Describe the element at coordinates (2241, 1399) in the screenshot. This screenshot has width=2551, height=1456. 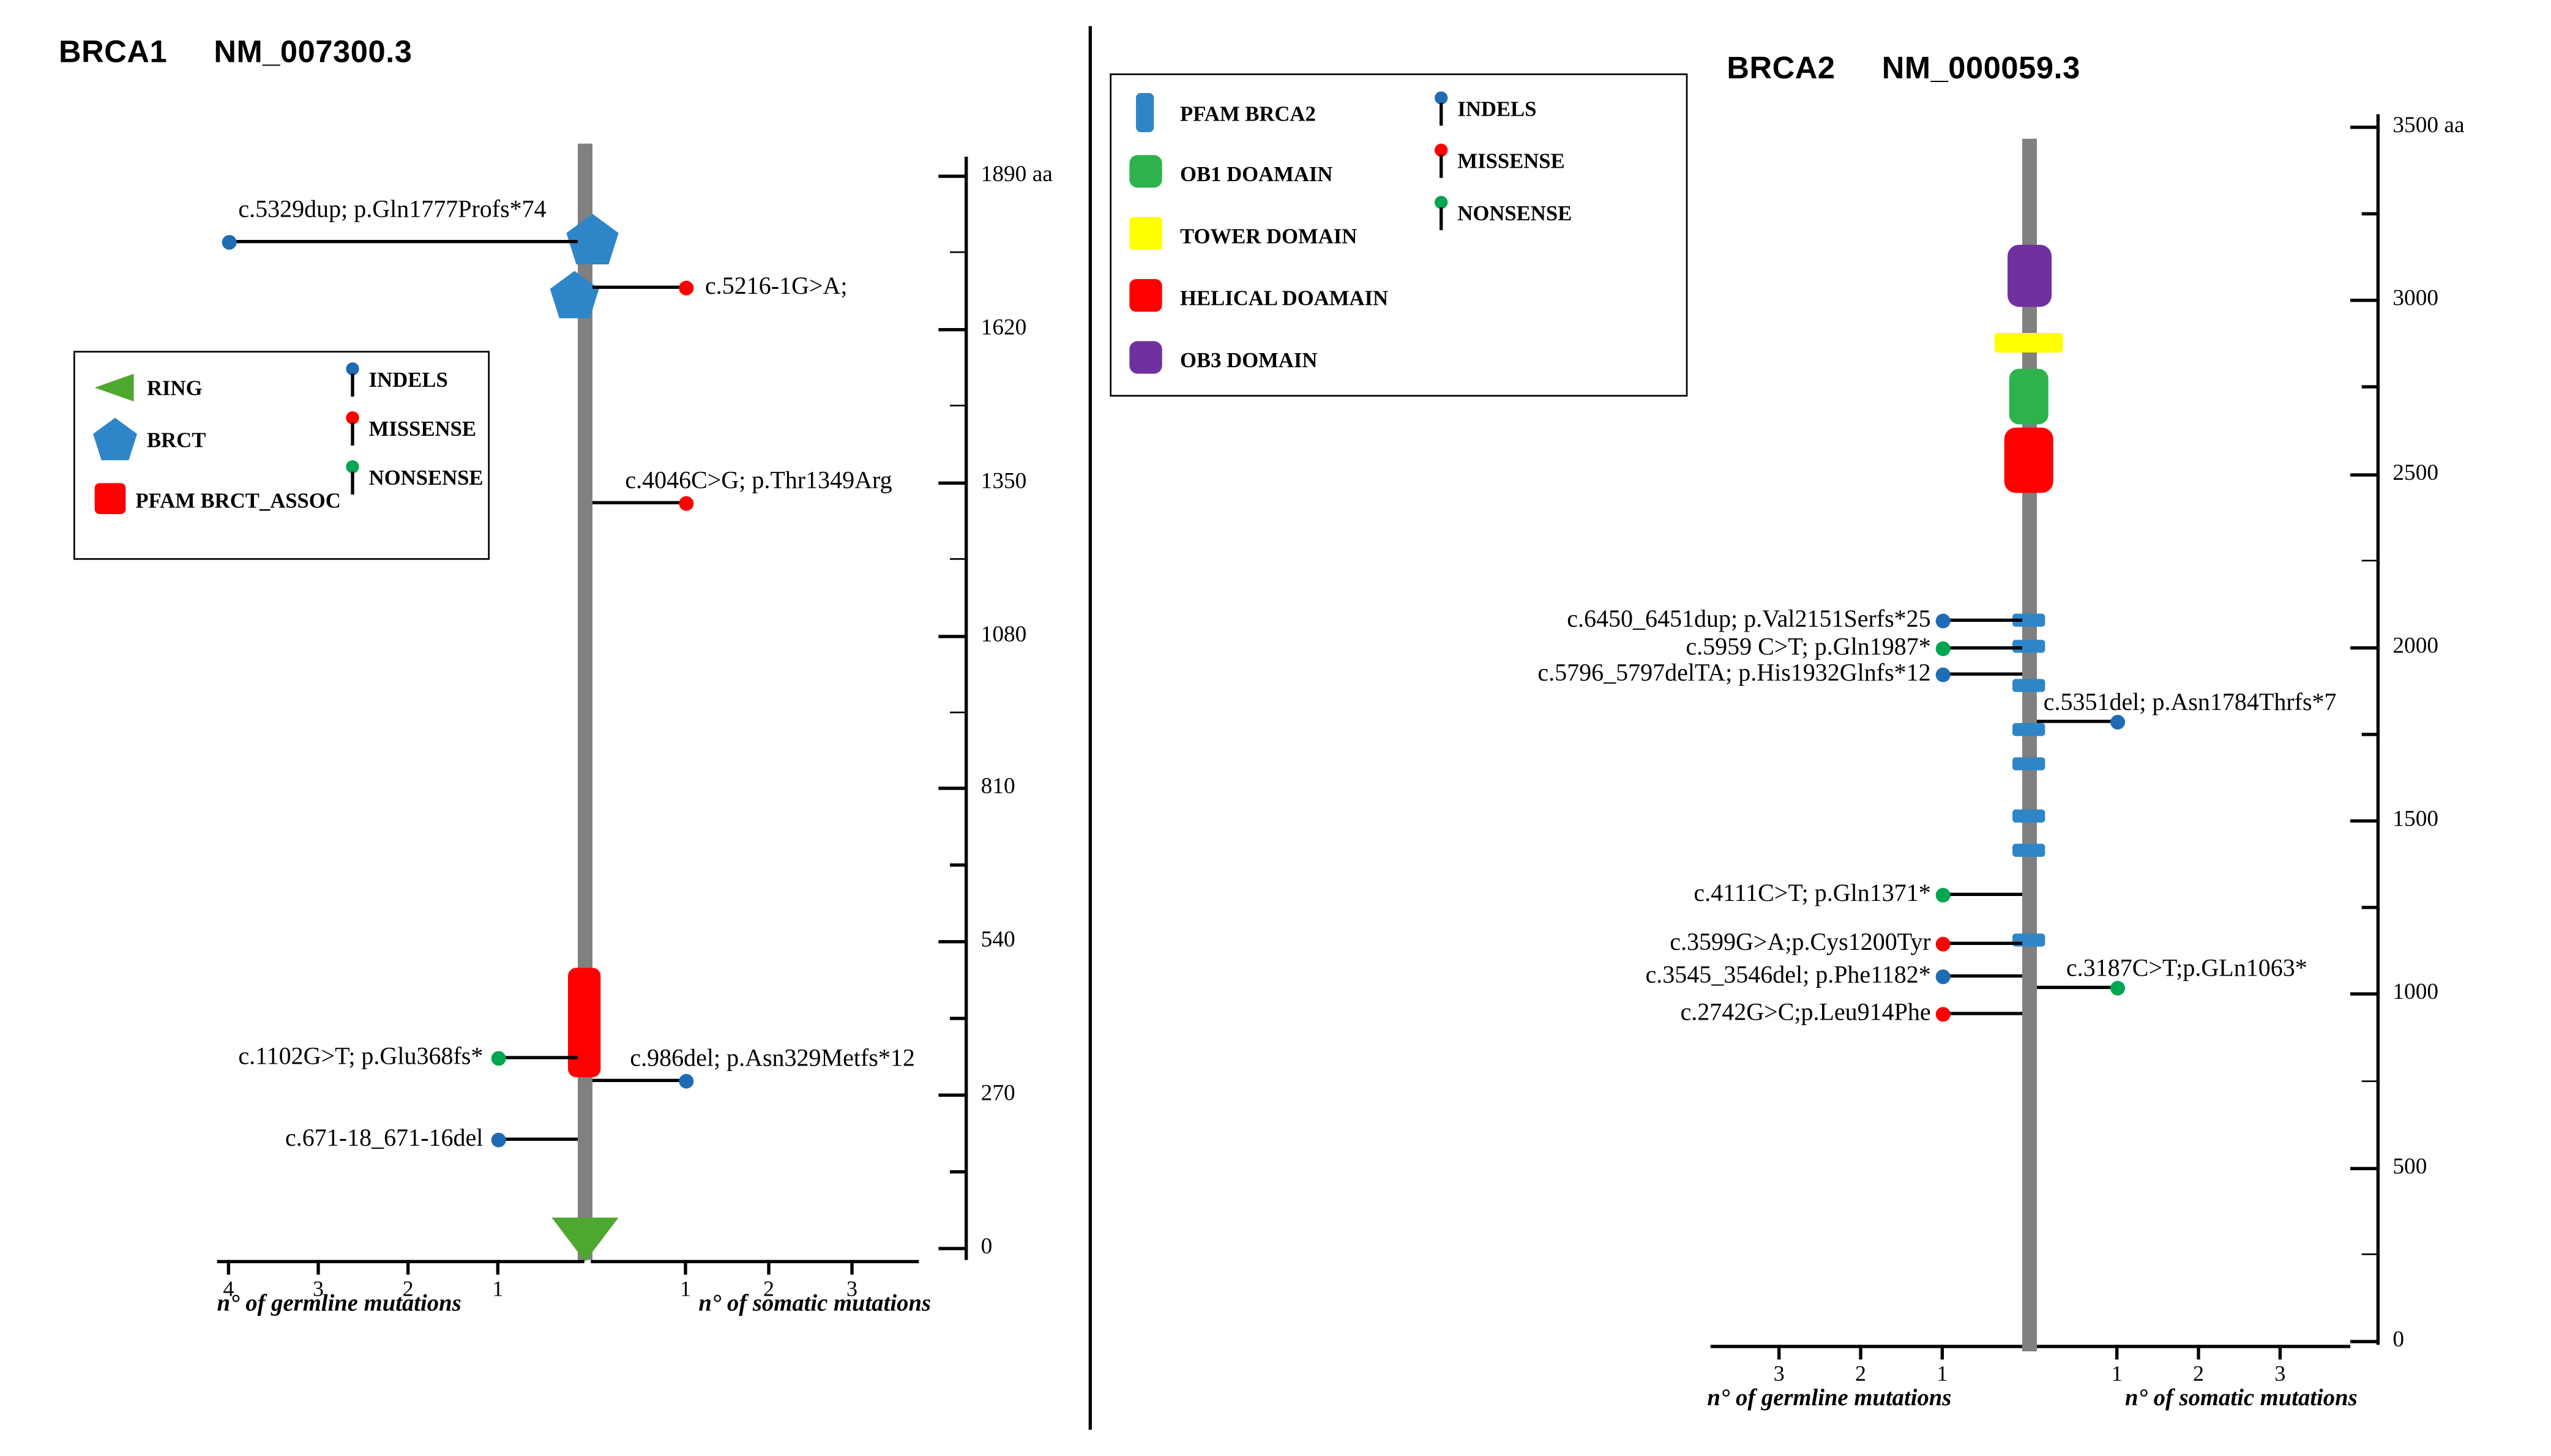
I see `brca2-somatic-axis-title: n° of somatic mutations` at that location.